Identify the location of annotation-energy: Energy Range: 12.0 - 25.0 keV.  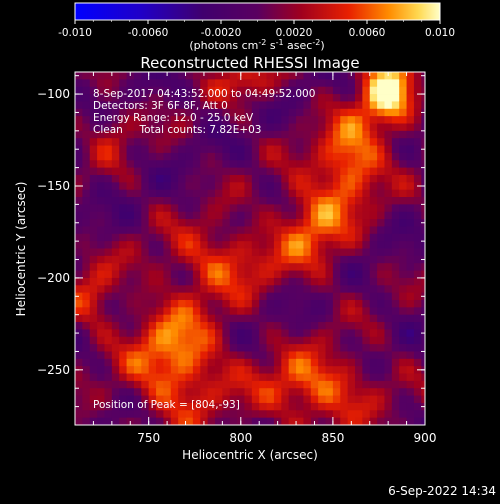
(173, 118).